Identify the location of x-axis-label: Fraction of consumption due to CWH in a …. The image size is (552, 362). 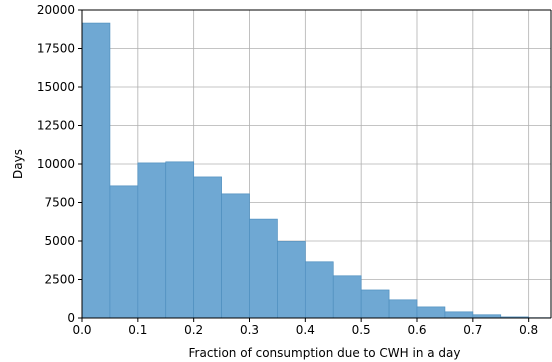
(325, 353).